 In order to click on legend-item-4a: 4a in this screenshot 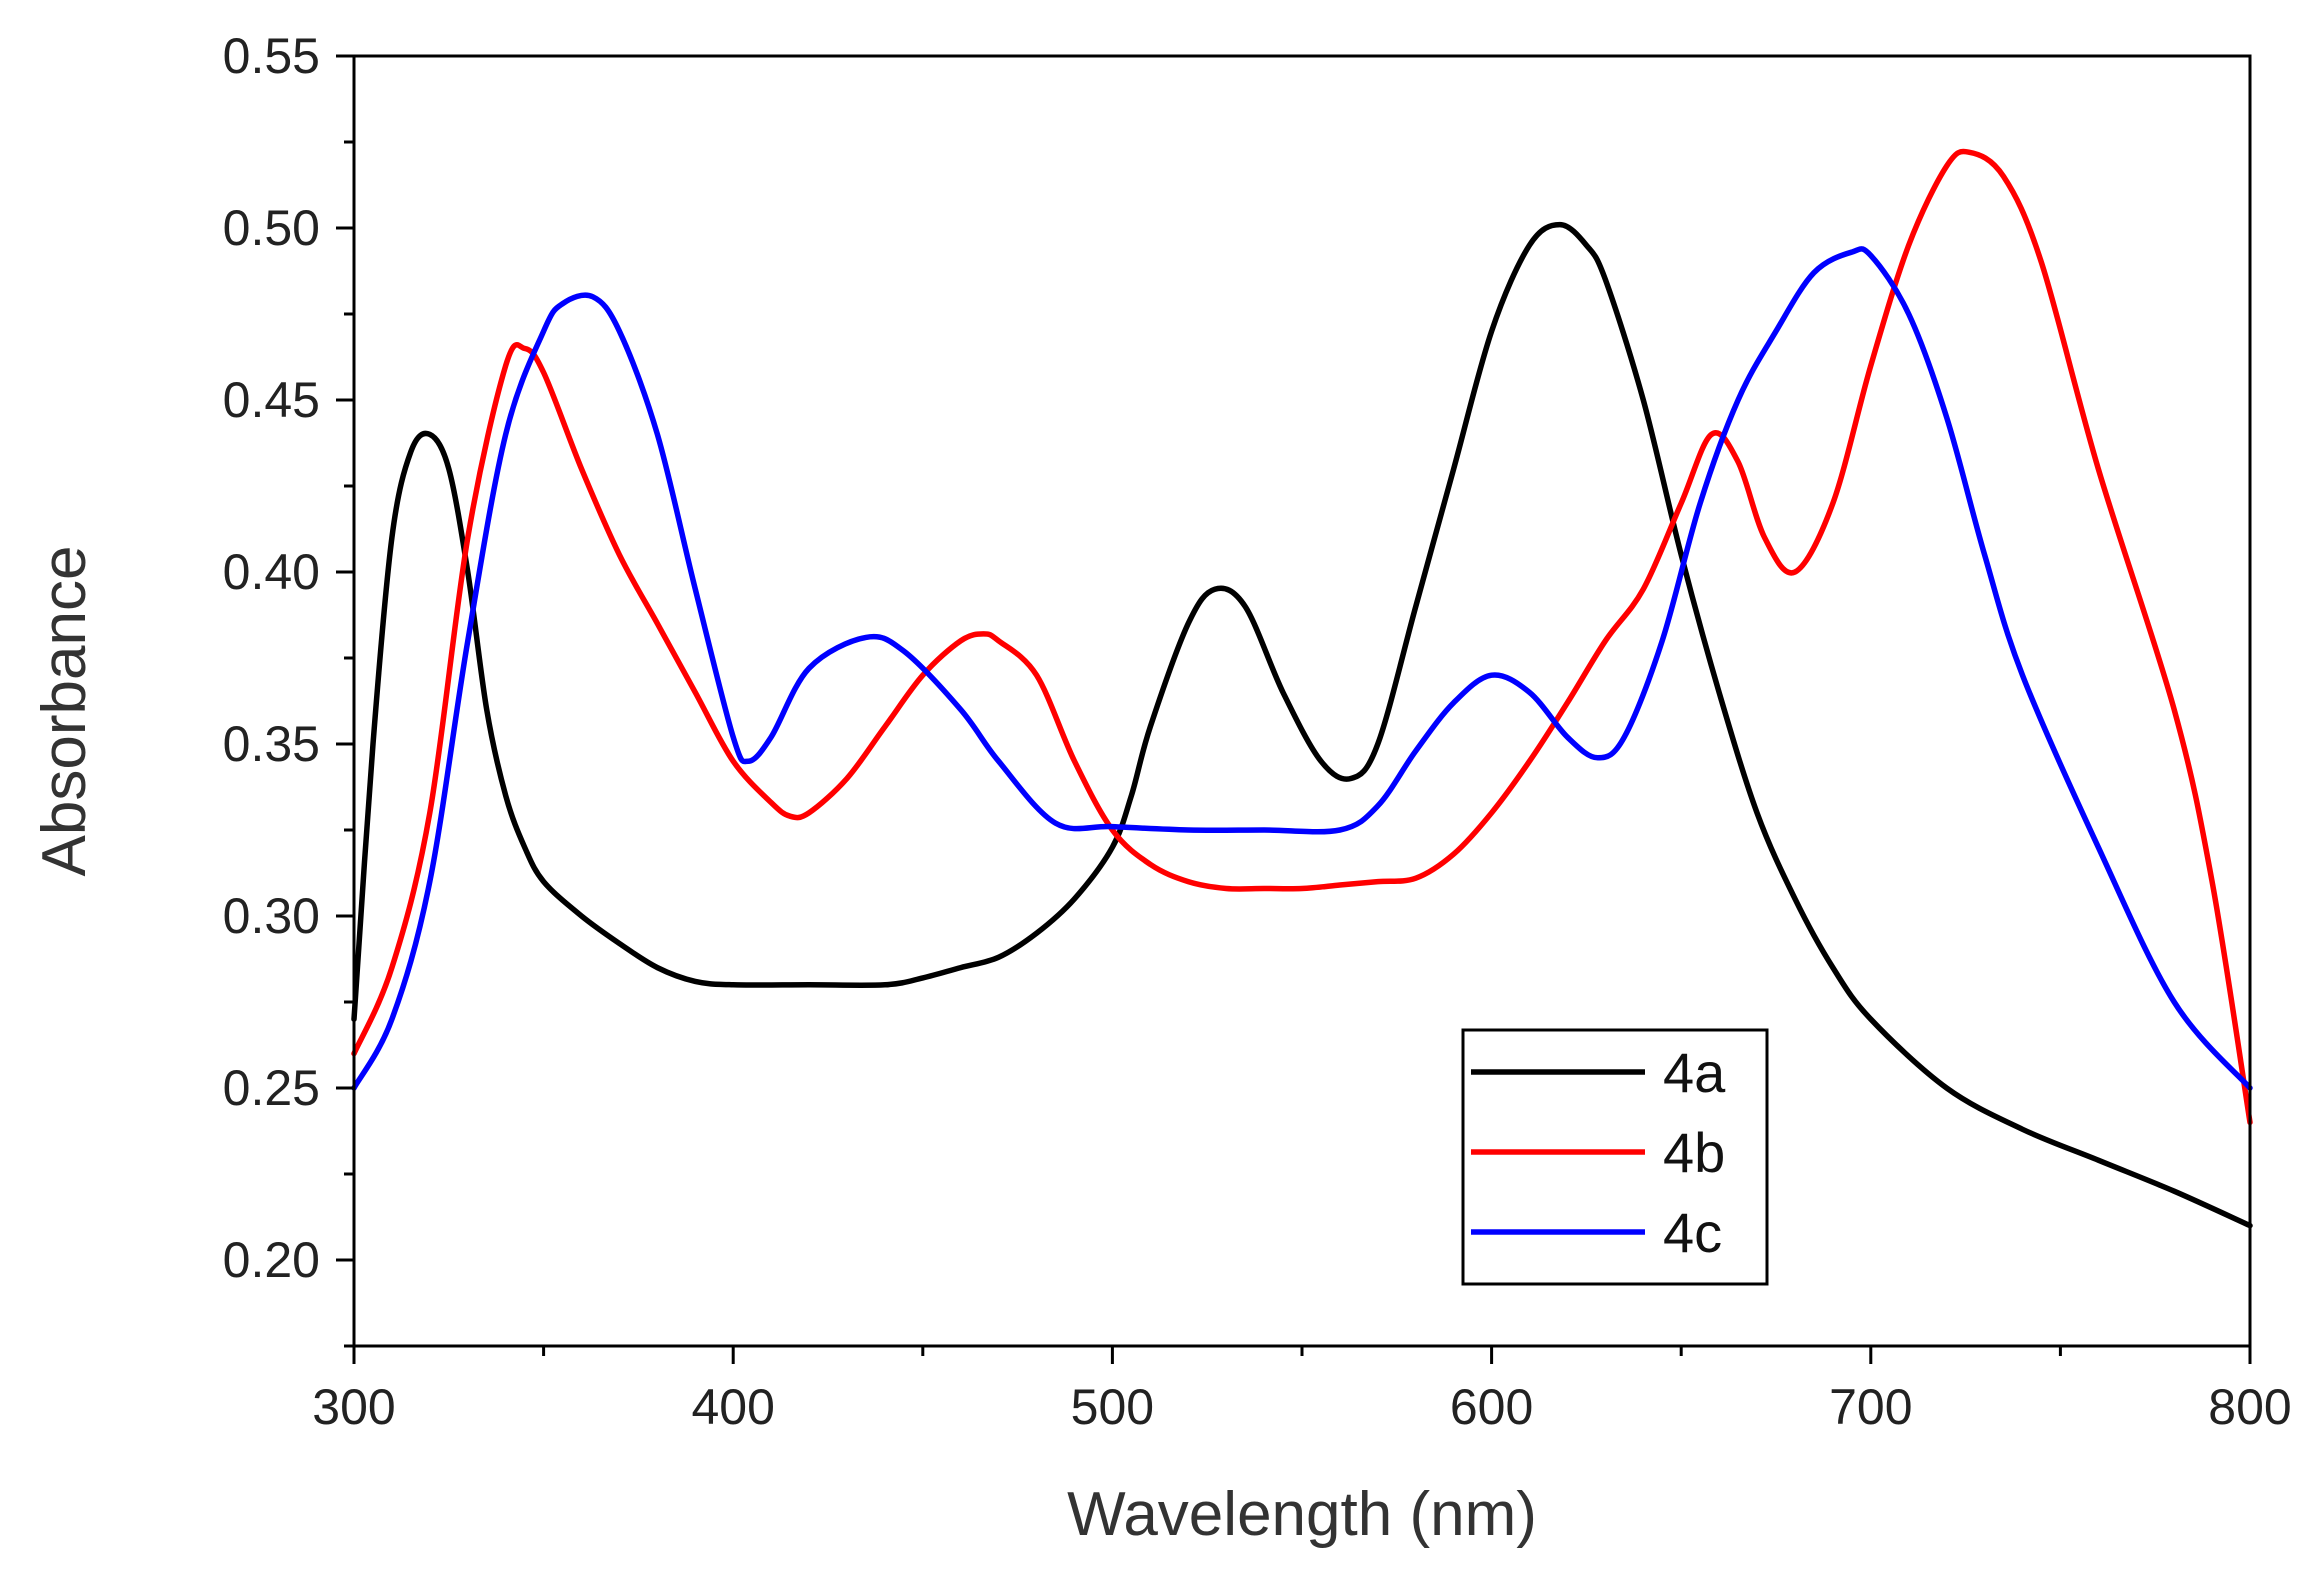, I will do `click(1598, 1072)`.